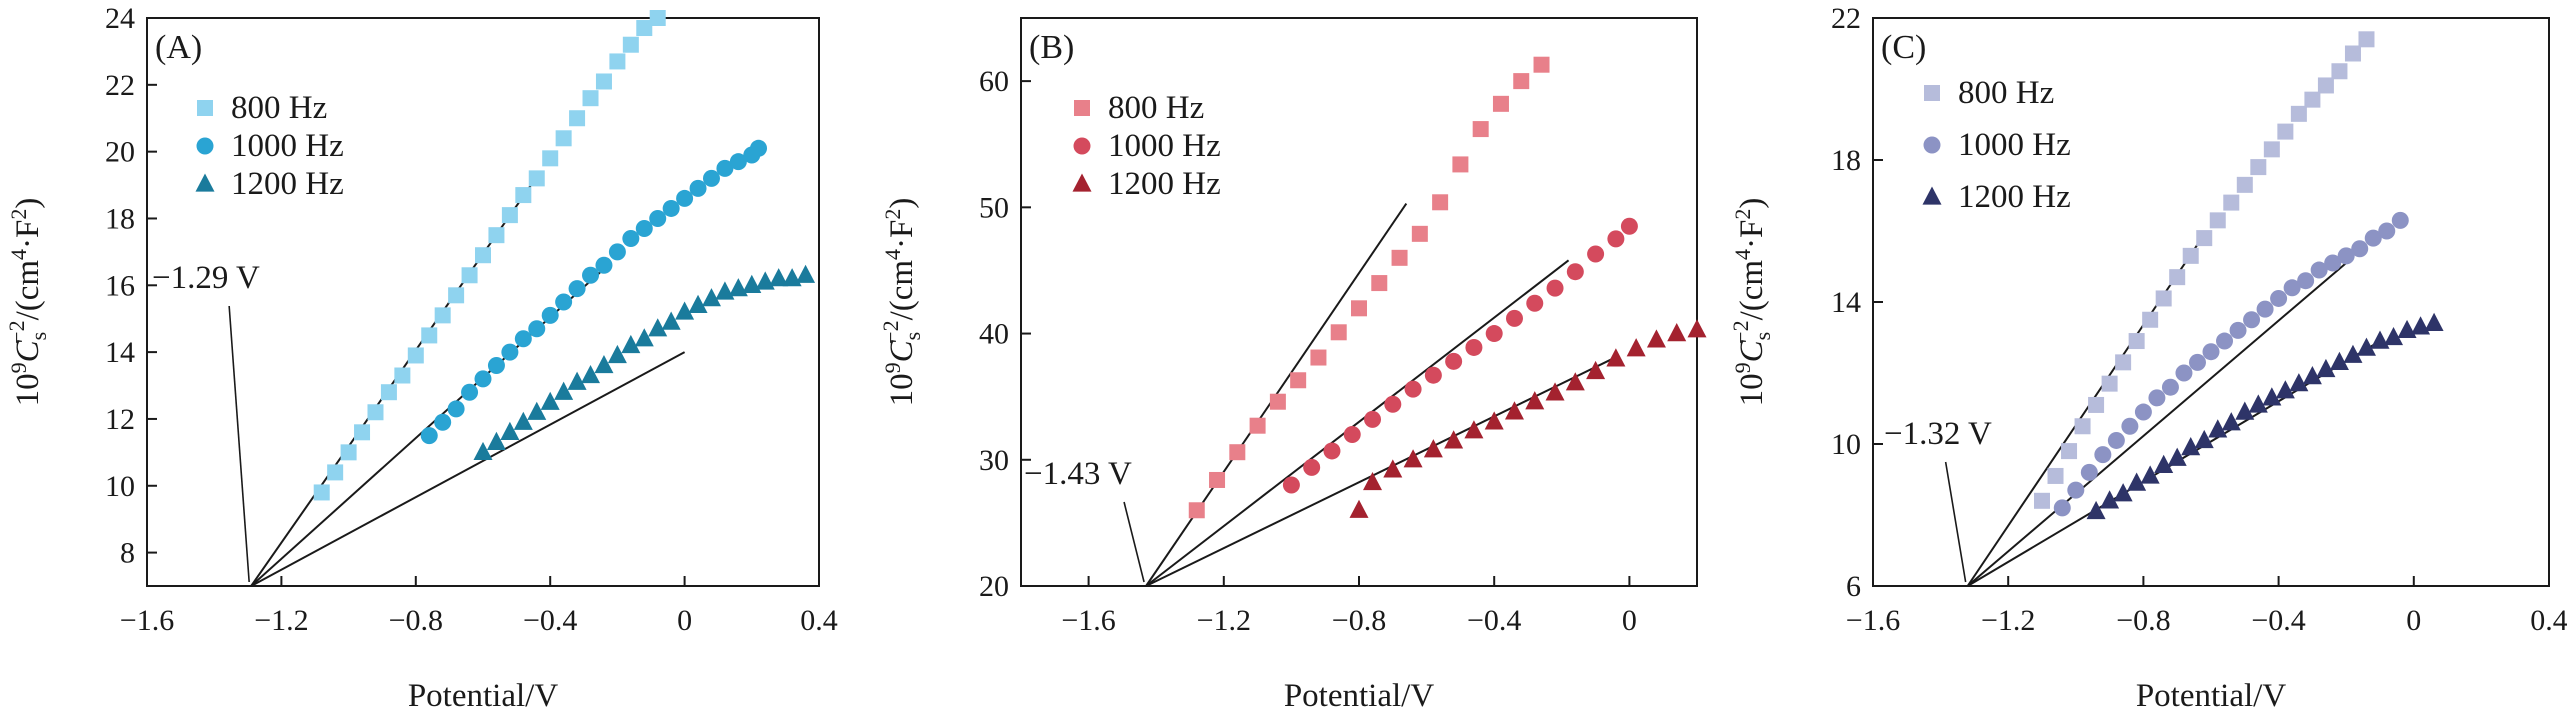 This screenshot has height=721, width=2567. What do you see at coordinates (892, 214) in the screenshot?
I see `panel-b-y-axis-title-part: 2` at bounding box center [892, 214].